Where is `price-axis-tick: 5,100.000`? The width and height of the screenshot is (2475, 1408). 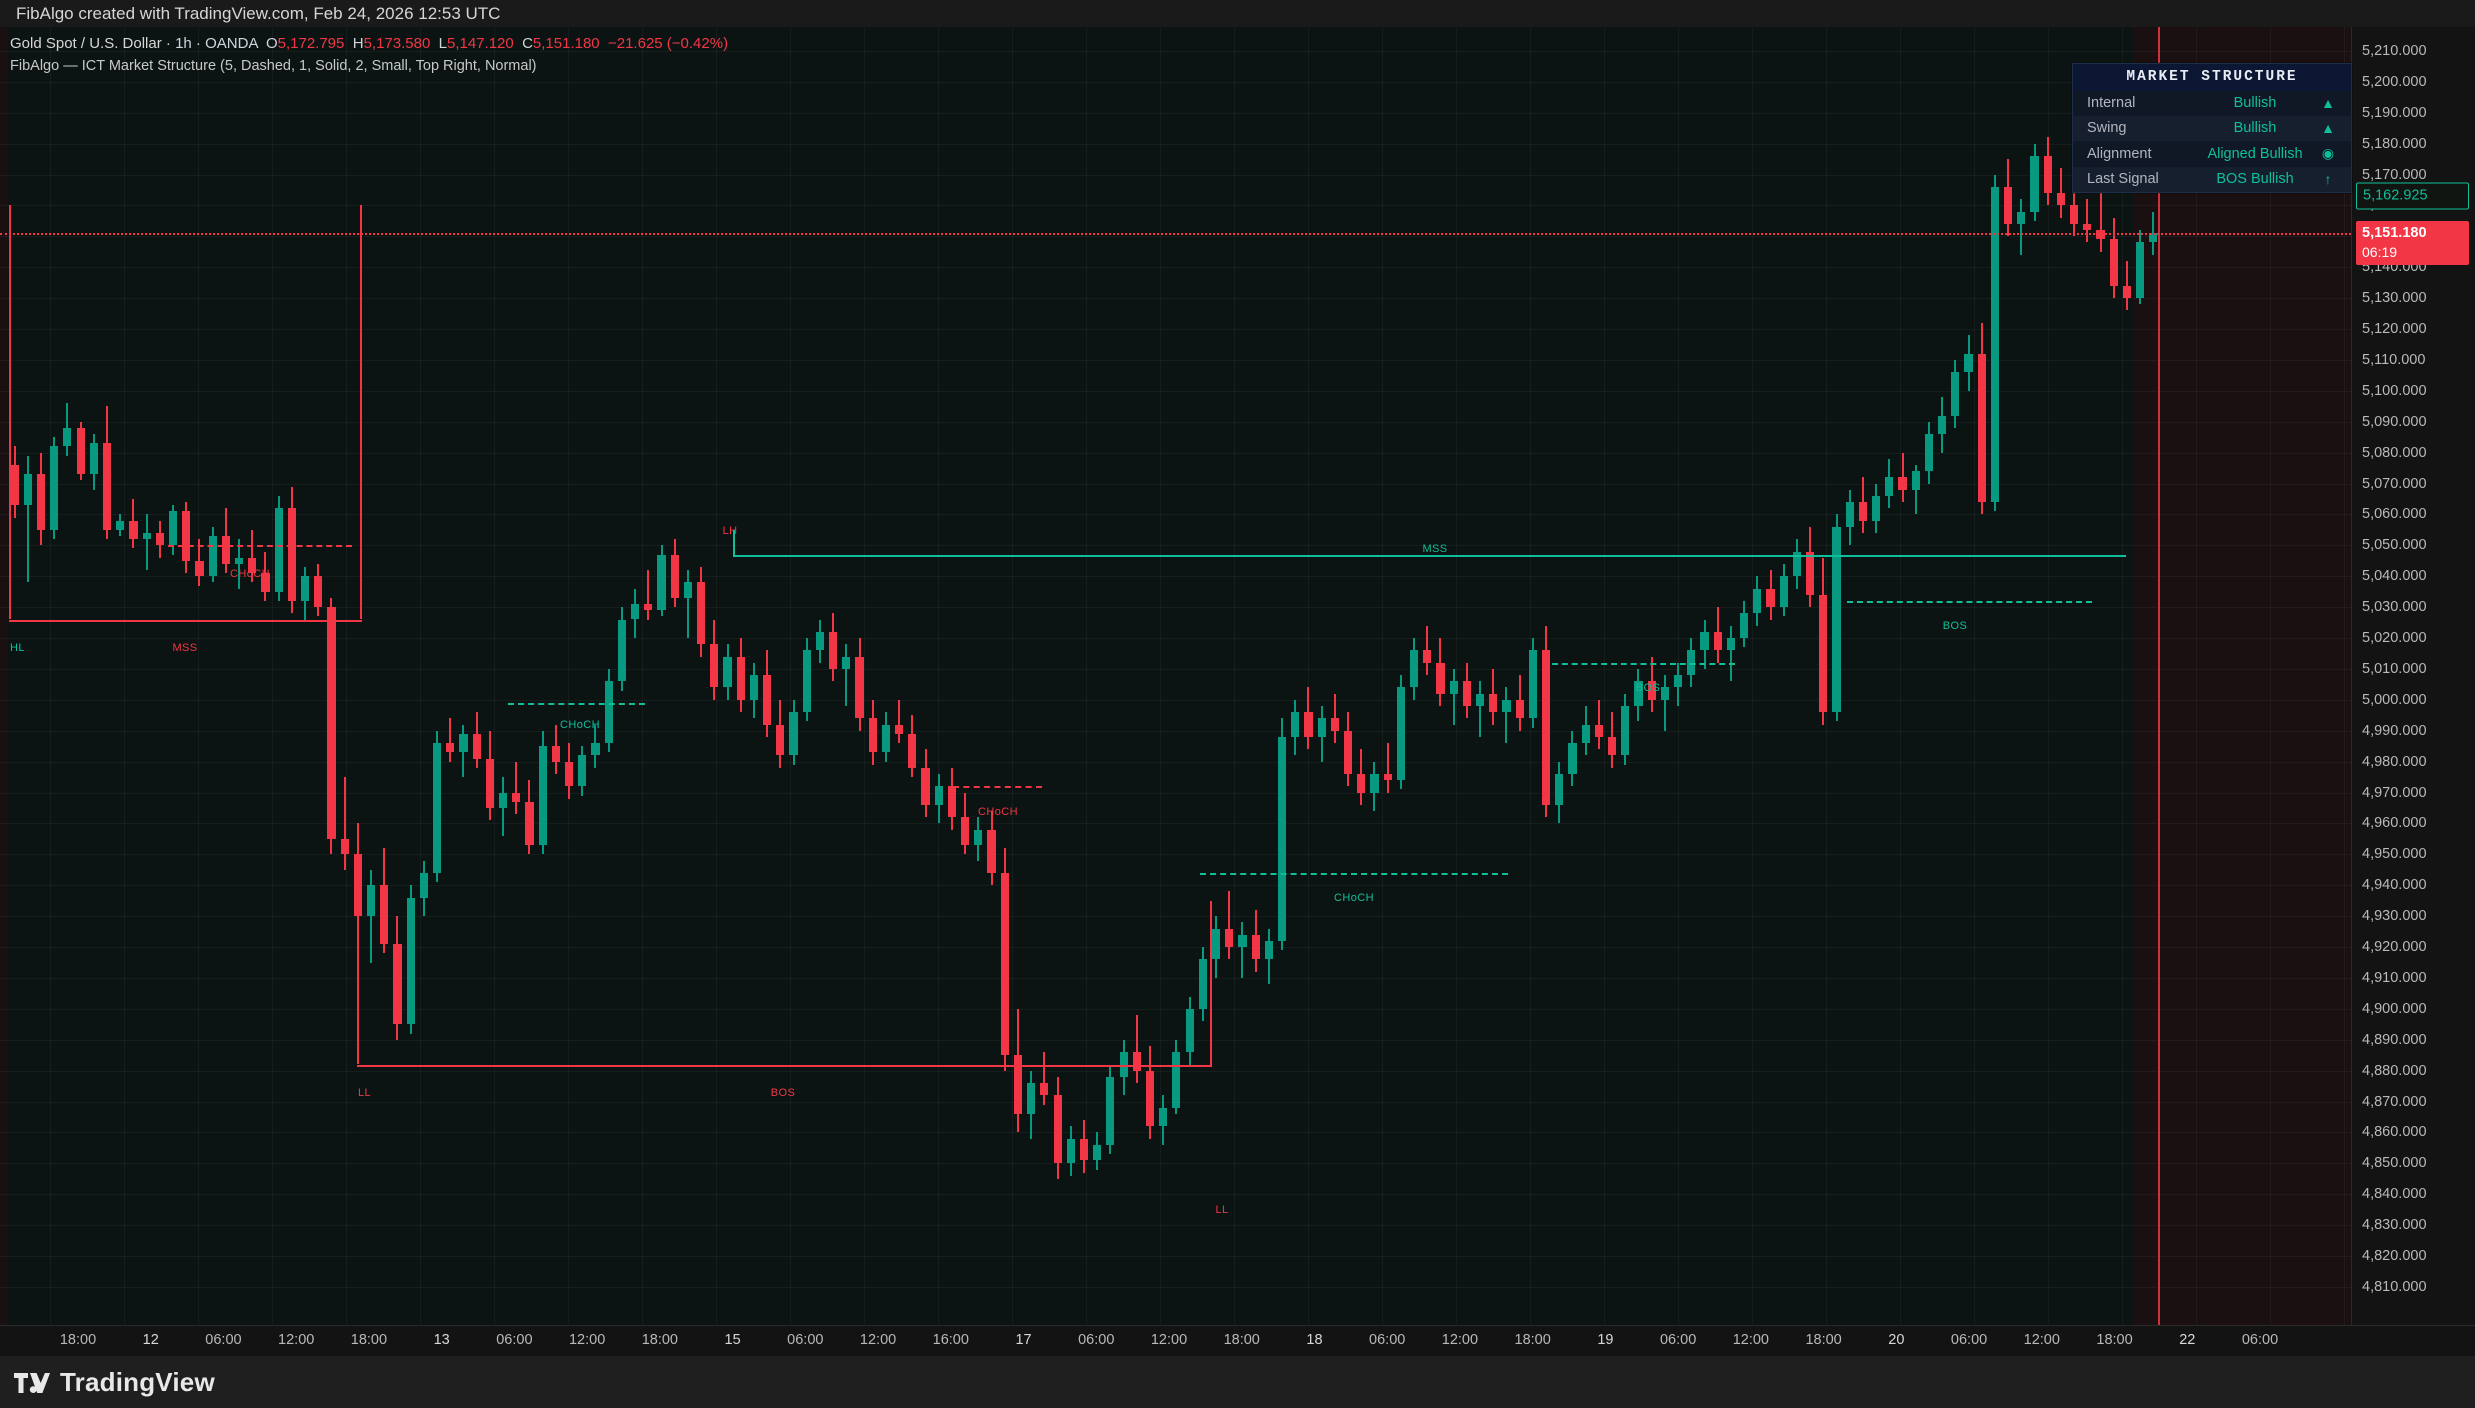 price-axis-tick: 5,100.000 is located at coordinates (2394, 390).